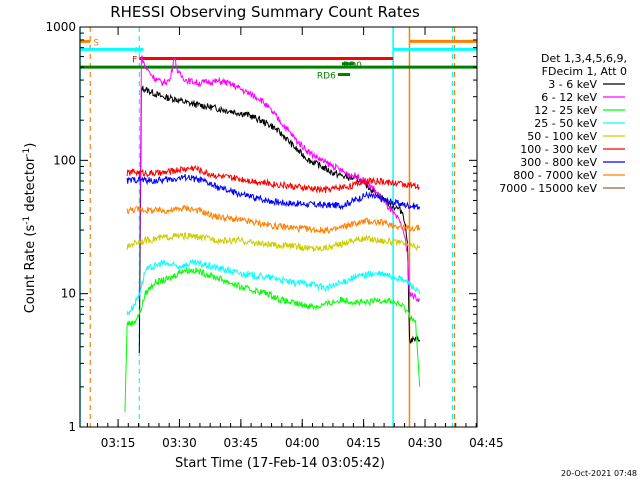 The width and height of the screenshot is (640, 480). What do you see at coordinates (64, 160) in the screenshot?
I see `y-tick-label-1: 100` at bounding box center [64, 160].